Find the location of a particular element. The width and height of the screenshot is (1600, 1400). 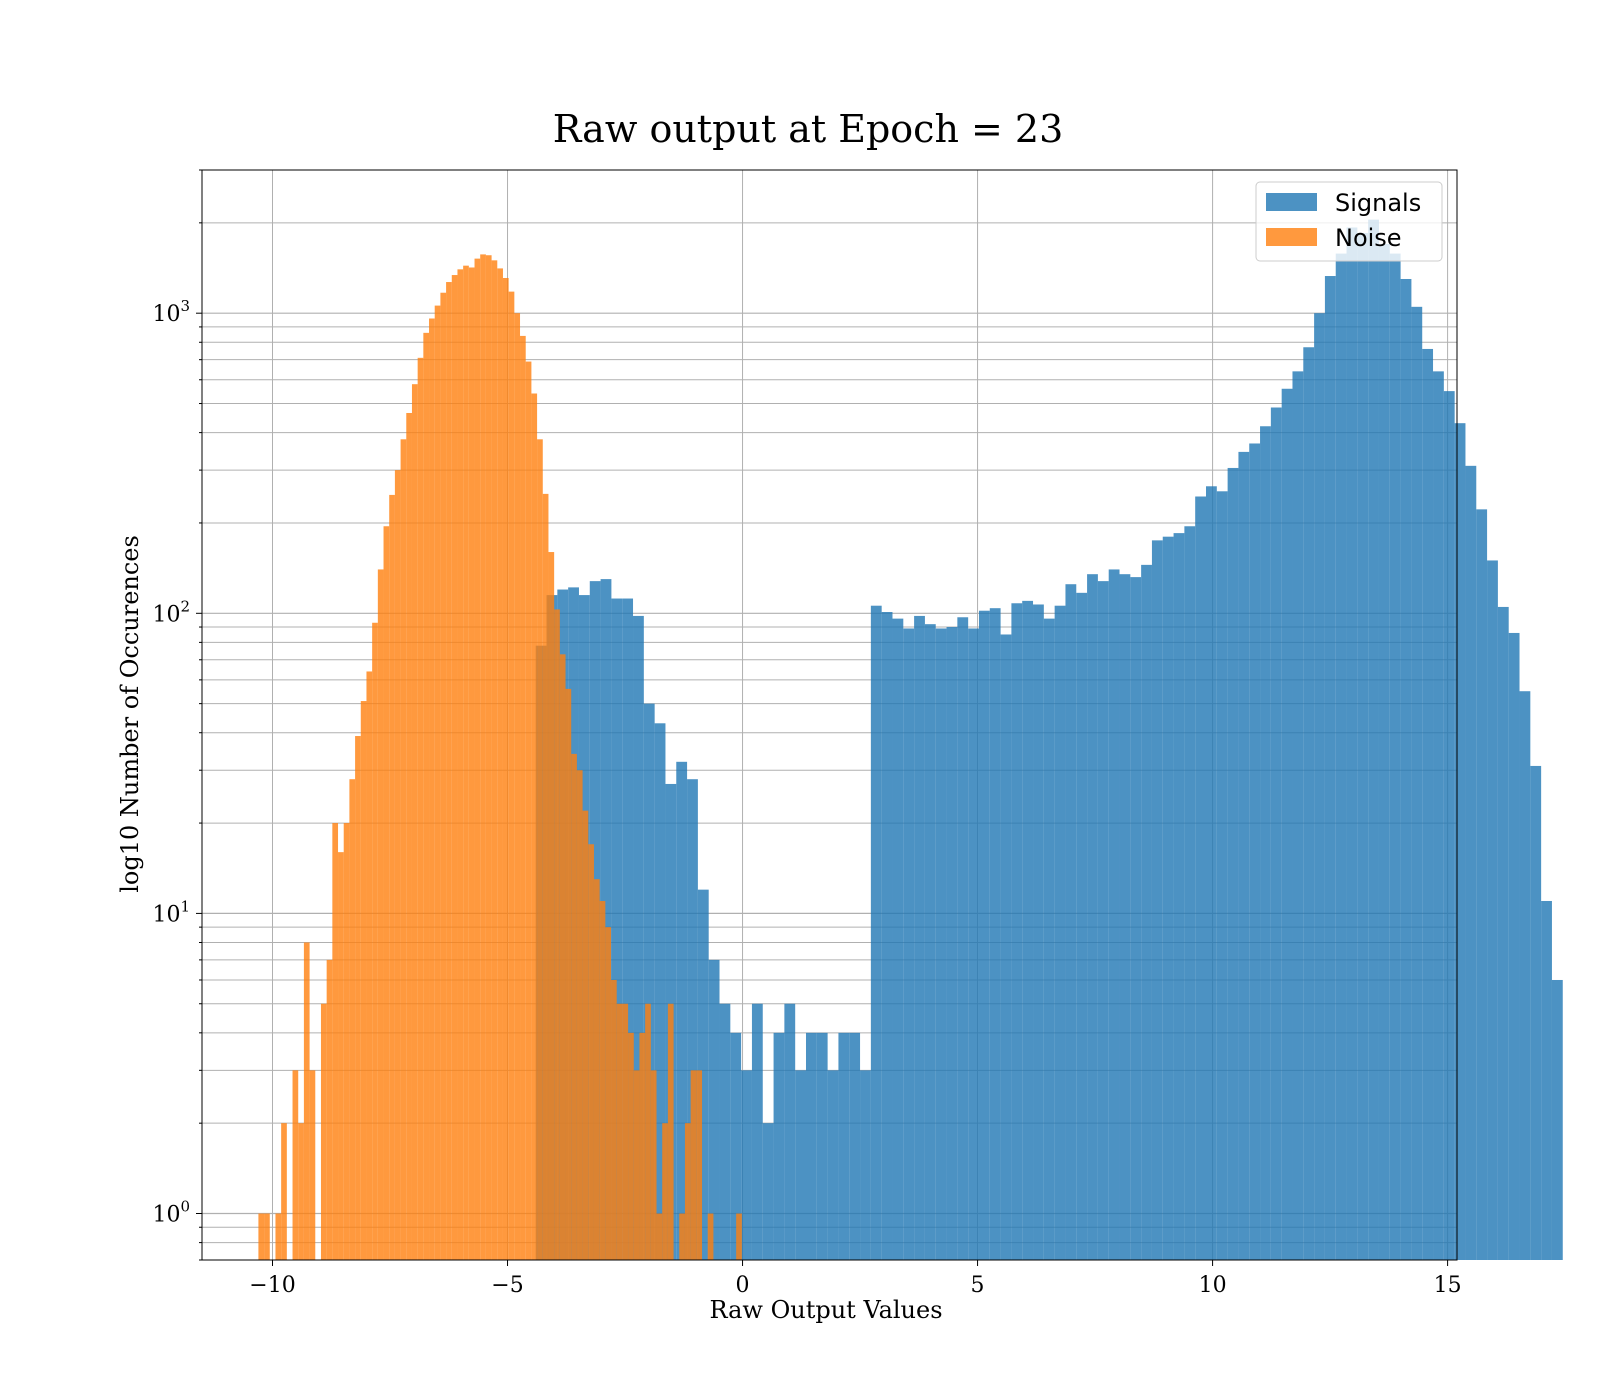

legend-swatch-signals is located at coordinates (1291, 202).